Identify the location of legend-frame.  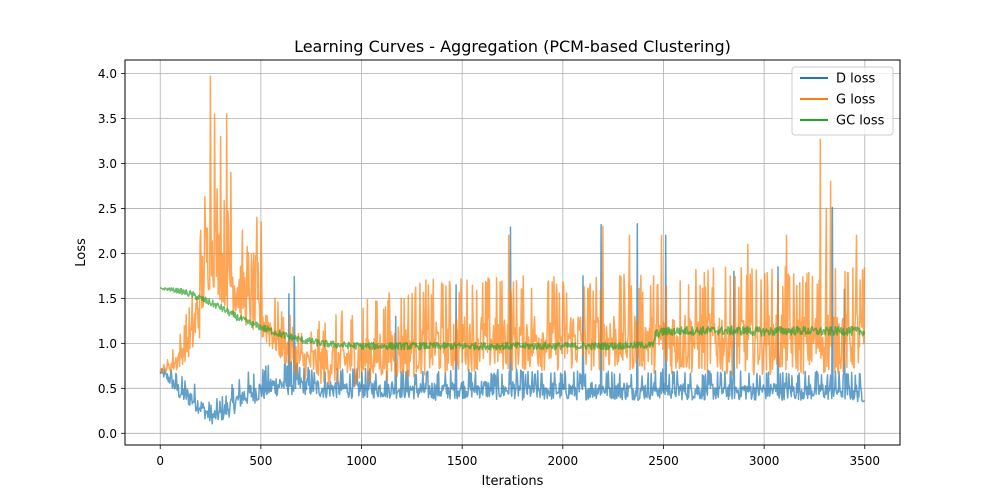
(842, 101).